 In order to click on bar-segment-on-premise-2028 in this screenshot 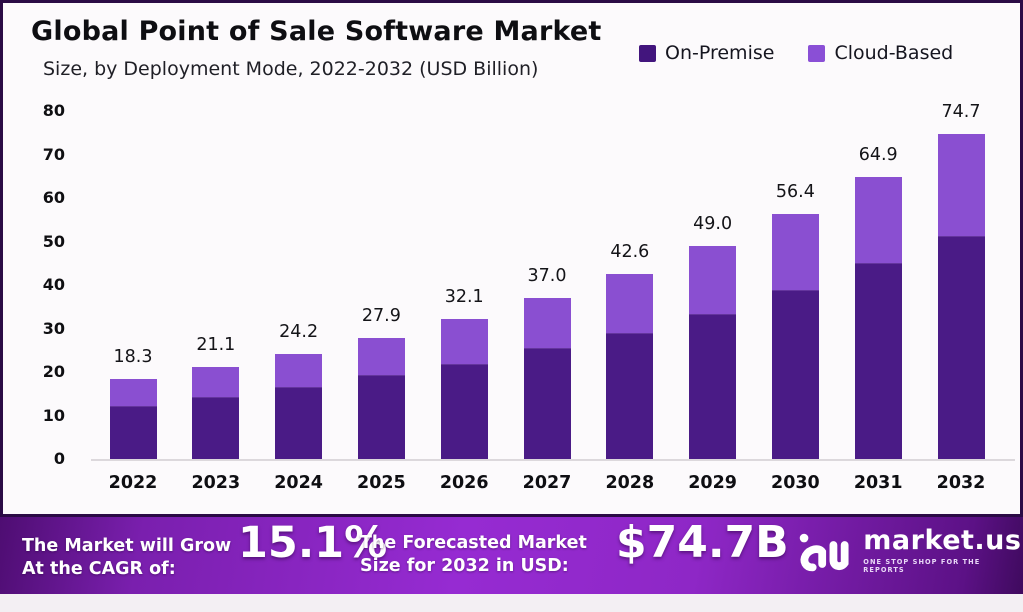, I will do `click(630, 396)`.